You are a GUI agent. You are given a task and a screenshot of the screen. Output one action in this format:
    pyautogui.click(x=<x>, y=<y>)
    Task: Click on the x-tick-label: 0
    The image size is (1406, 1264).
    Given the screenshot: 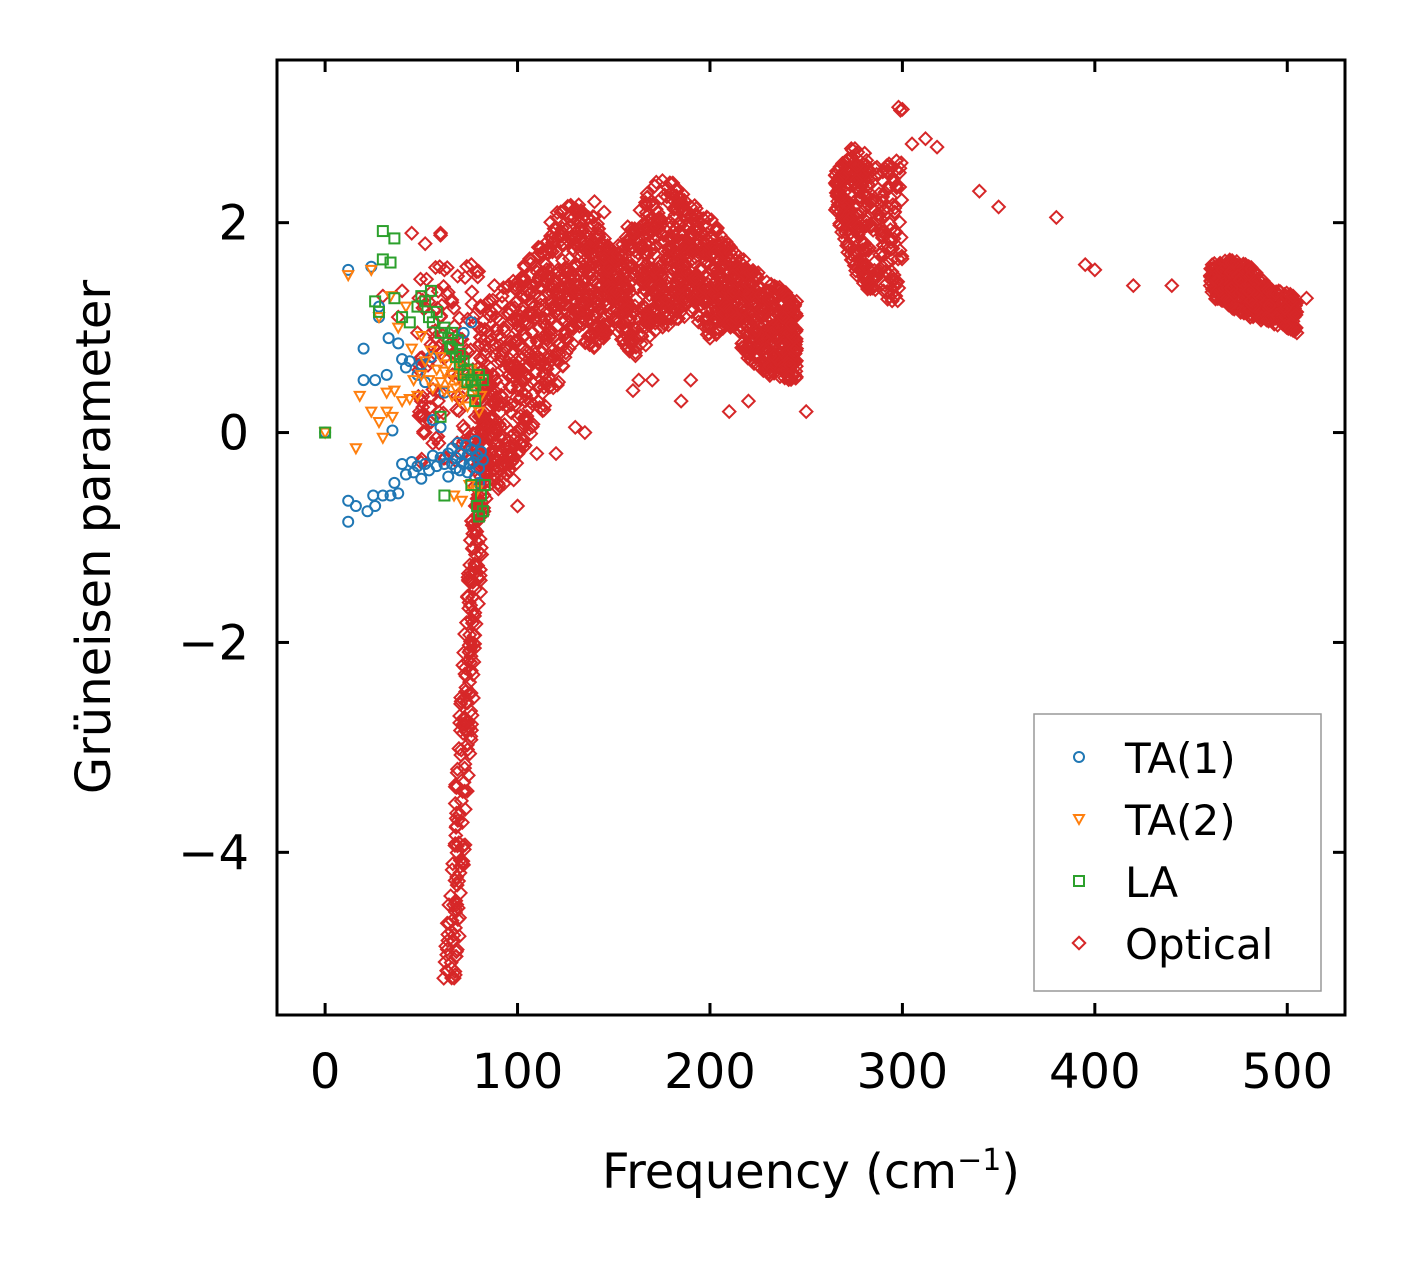 What is the action you would take?
    pyautogui.click(x=325, y=1072)
    